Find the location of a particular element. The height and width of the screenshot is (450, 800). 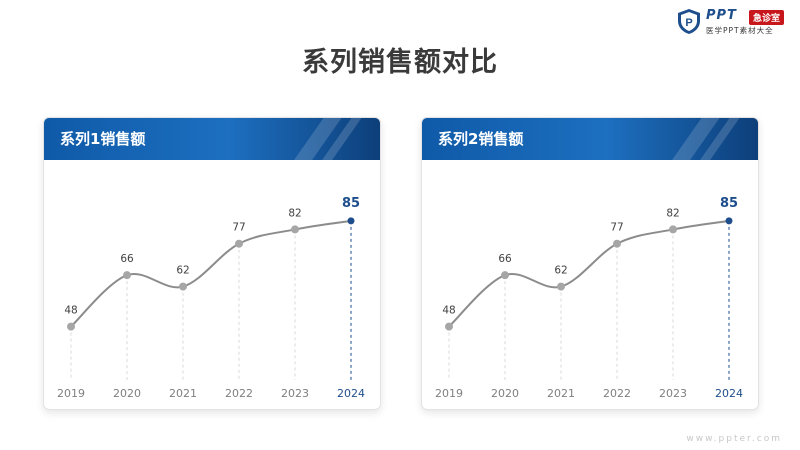

logo-subtitle: 医学PPT素材大全 is located at coordinates (740, 30).